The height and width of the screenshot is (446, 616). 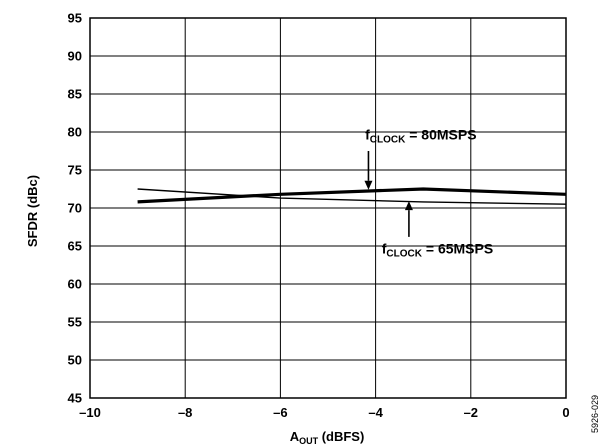 I want to click on series-lines, so click(x=352, y=196).